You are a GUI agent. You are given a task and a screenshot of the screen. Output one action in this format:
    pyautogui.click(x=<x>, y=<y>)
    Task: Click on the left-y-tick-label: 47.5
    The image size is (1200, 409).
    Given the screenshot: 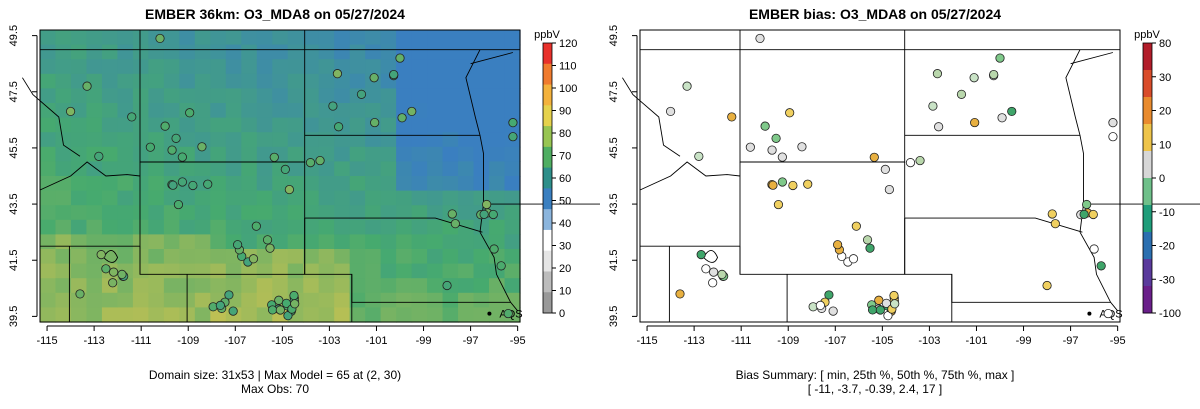 What is the action you would take?
    pyautogui.click(x=14, y=91)
    